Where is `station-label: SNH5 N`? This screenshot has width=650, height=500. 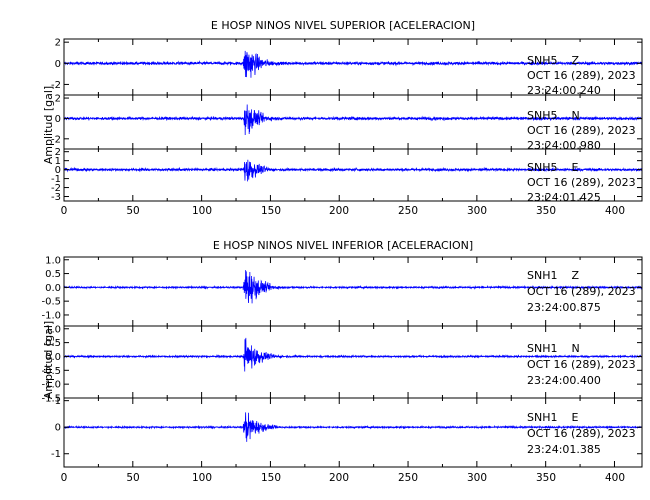
station-label: SNH5 N is located at coordinates (553, 115).